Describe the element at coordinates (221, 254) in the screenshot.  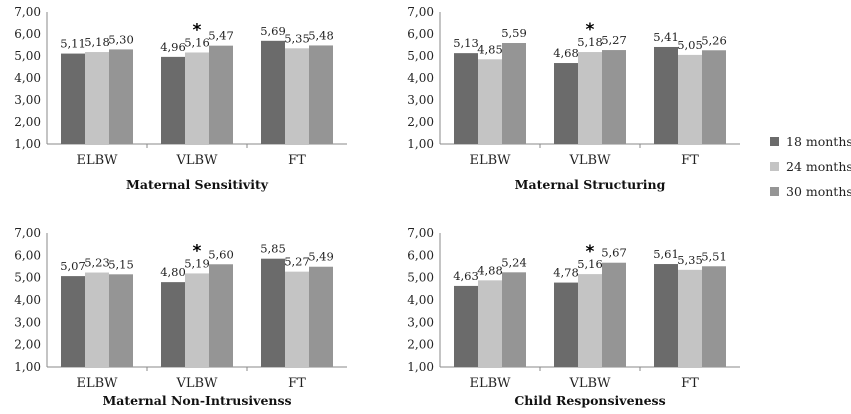
I see `data-label: 5,60` at that location.